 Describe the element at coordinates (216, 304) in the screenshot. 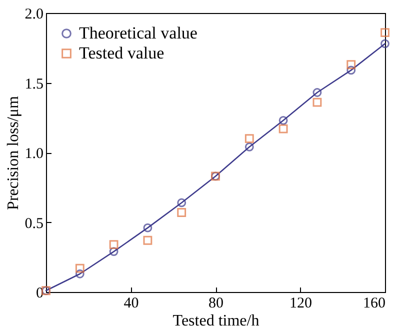

I see `x-tick-label: 80` at that location.